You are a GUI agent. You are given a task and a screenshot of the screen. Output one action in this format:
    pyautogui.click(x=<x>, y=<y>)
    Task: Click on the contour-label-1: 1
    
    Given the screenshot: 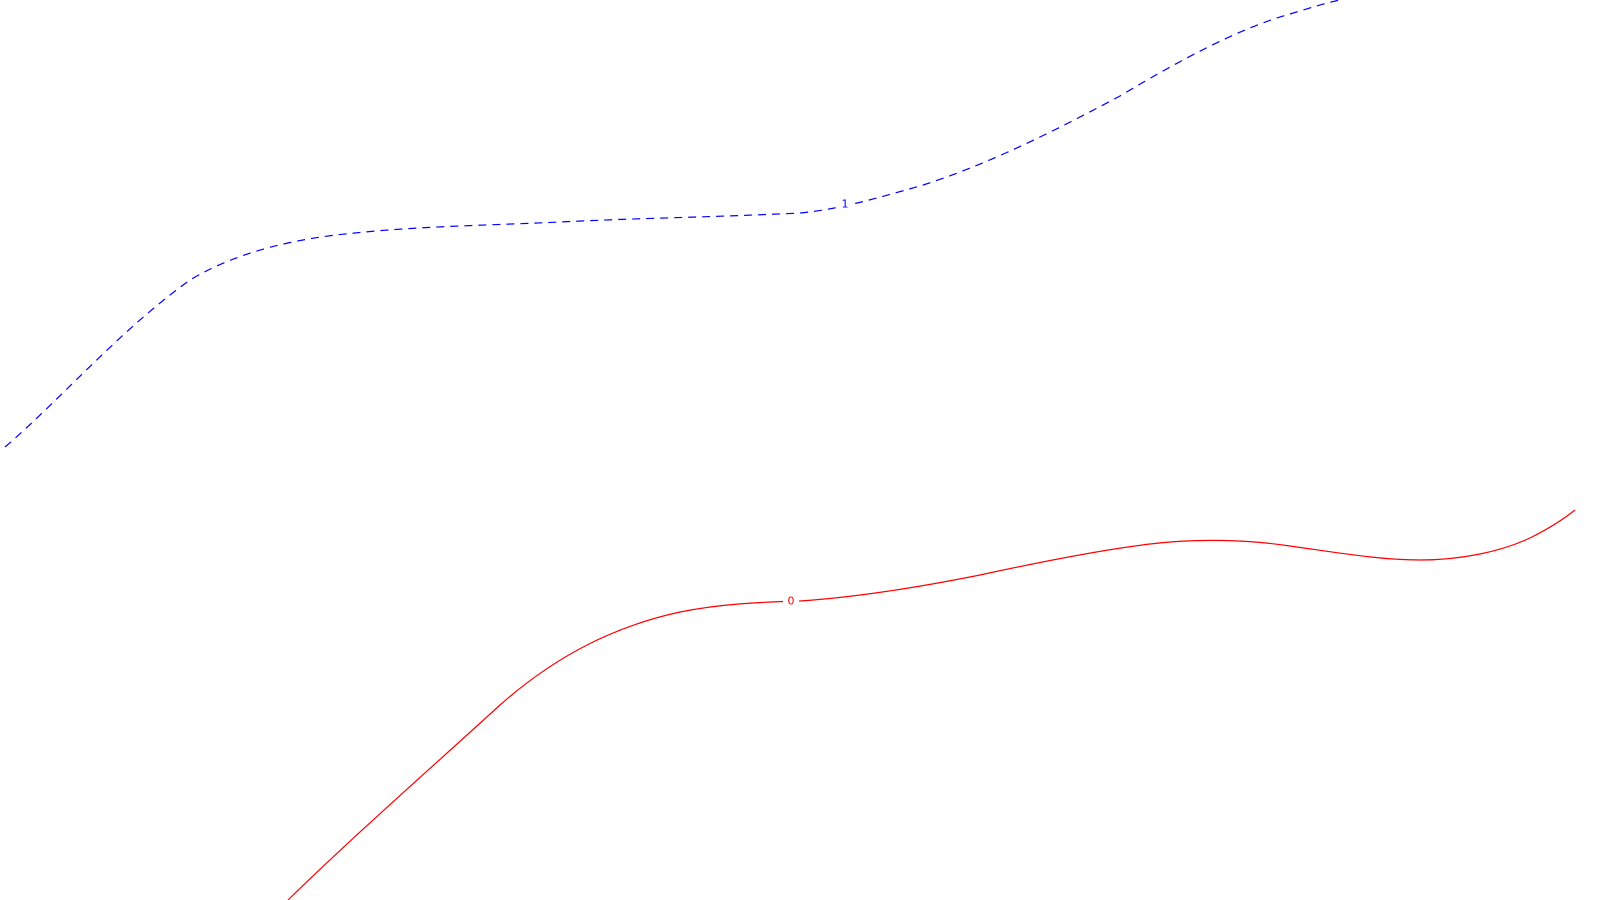 What is the action you would take?
    pyautogui.click(x=845, y=204)
    